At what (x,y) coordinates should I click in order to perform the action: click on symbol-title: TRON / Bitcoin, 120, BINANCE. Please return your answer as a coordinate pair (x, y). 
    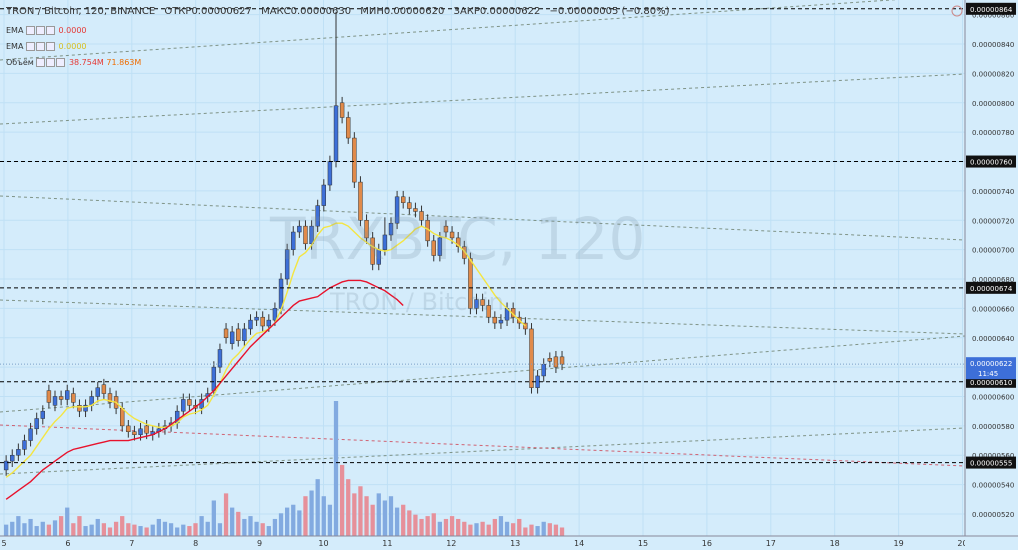
    Looking at the image, I should click on (81, 11).